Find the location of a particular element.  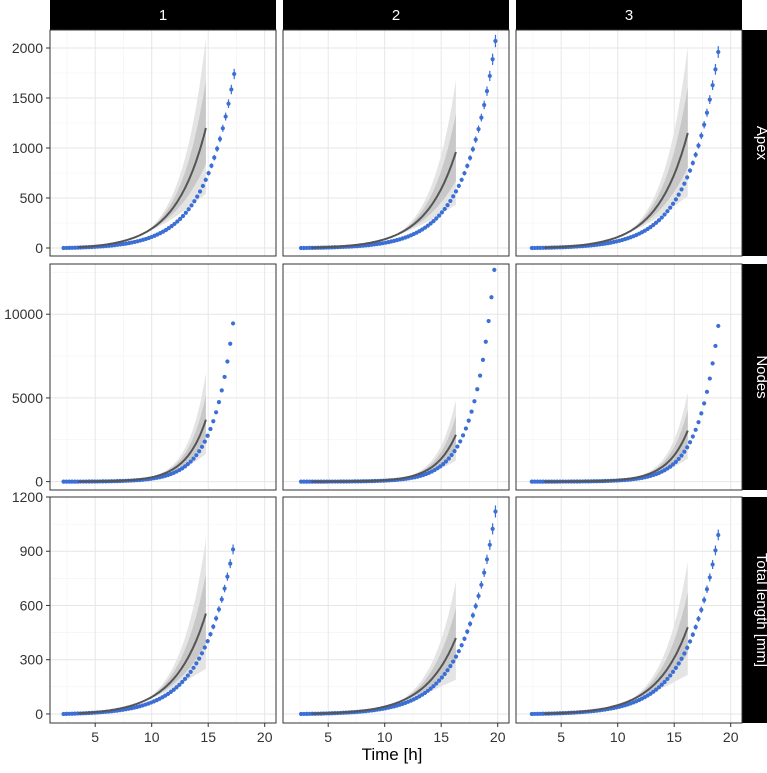

x-axis-title: Time [h] is located at coordinates (392, 754).